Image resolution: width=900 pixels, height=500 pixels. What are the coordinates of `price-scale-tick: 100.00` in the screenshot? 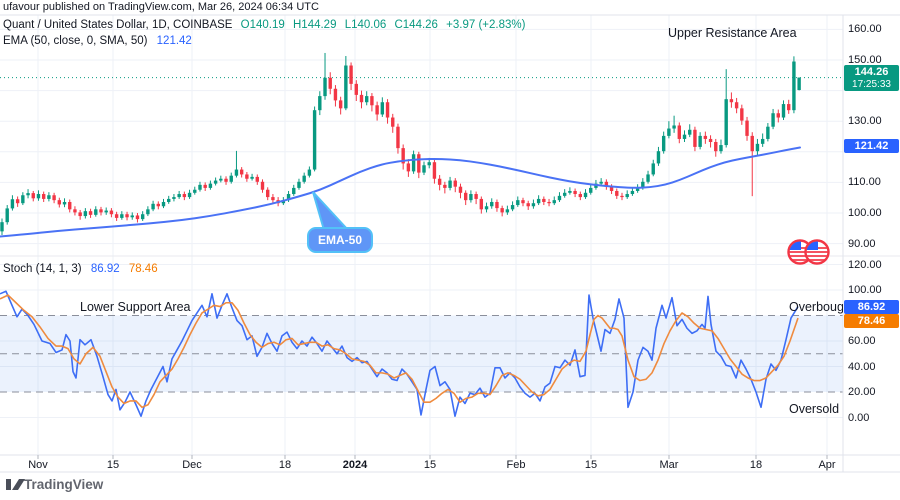 It's located at (865, 213).